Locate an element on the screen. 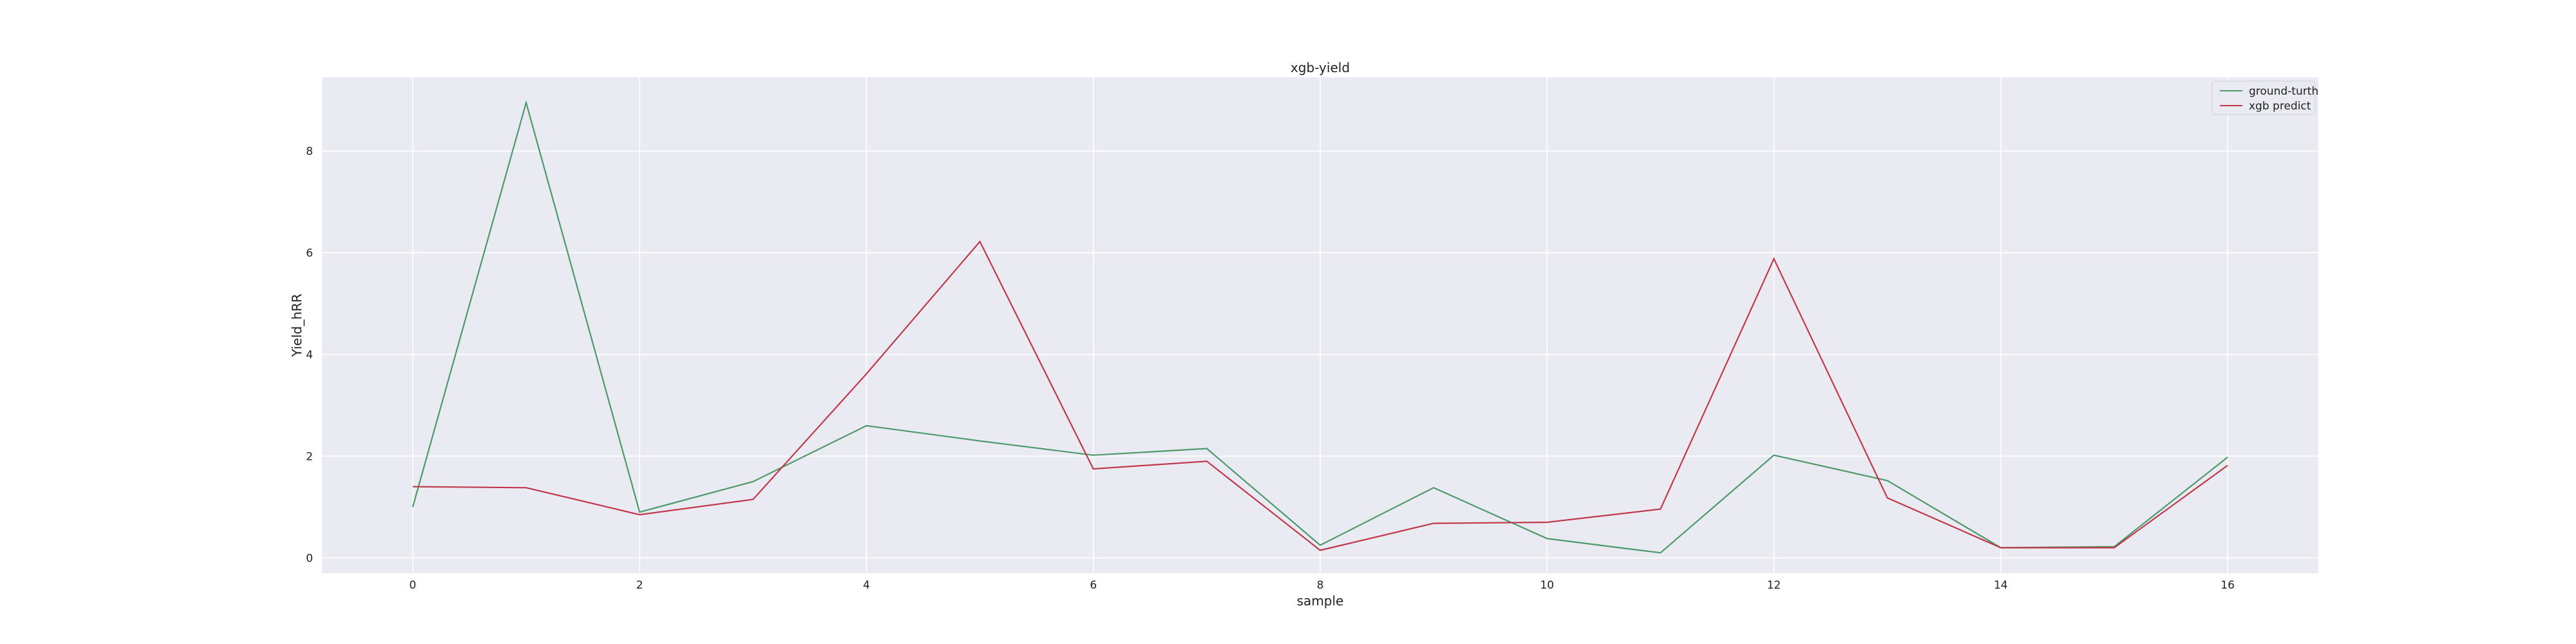  x-tick-label: 8 is located at coordinates (1320, 586).